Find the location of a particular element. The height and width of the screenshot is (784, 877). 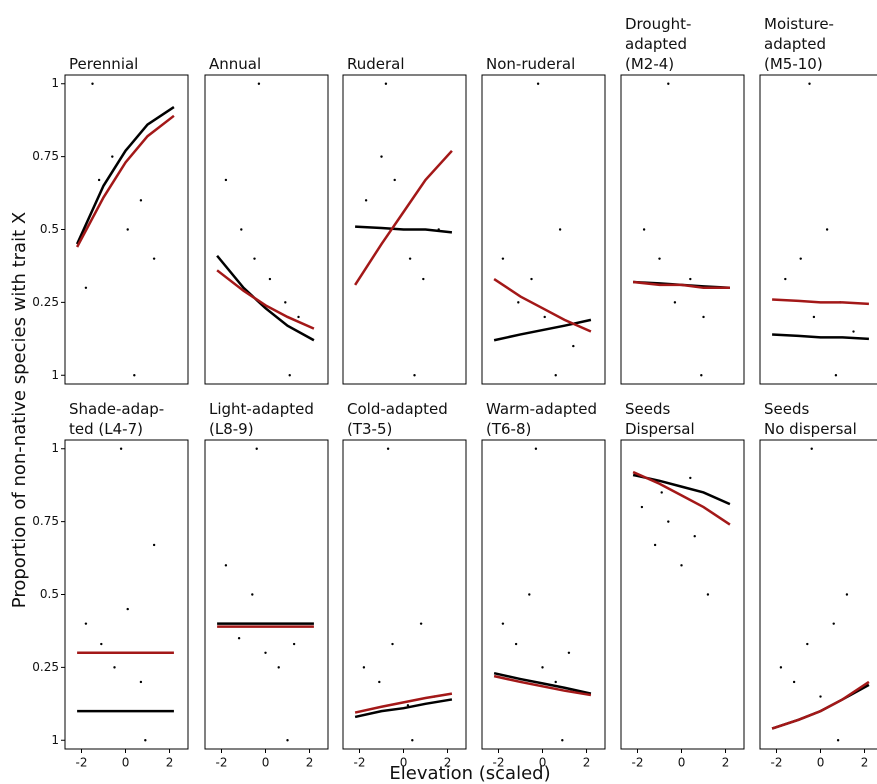

panel-title: Ruderal is located at coordinates (376, 64).